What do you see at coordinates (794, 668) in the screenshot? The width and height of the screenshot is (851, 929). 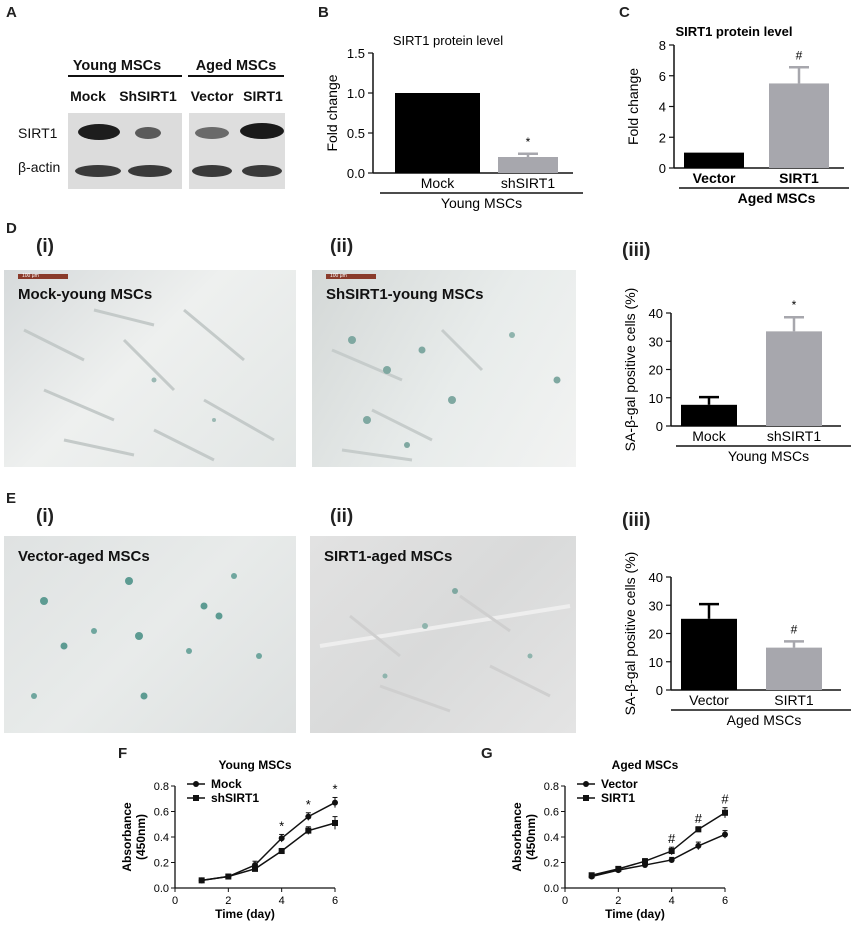 I see `bar-sirt1` at bounding box center [794, 668].